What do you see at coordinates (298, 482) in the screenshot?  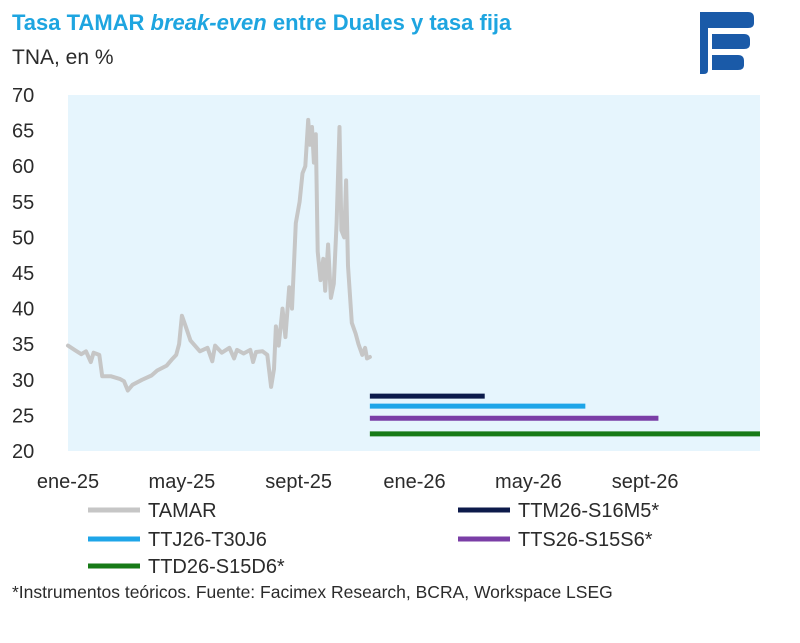 I see `x-tick-label: sept-25` at bounding box center [298, 482].